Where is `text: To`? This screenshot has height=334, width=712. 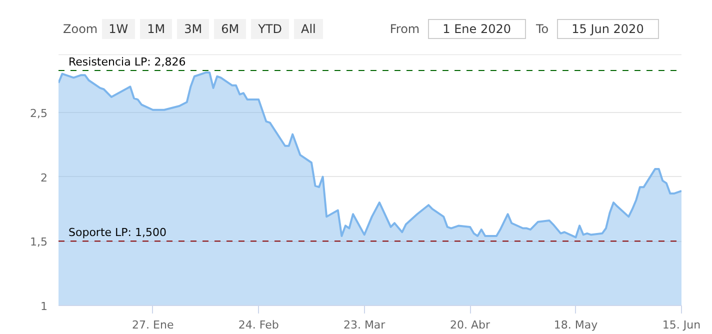 text: To is located at coordinates (542, 29).